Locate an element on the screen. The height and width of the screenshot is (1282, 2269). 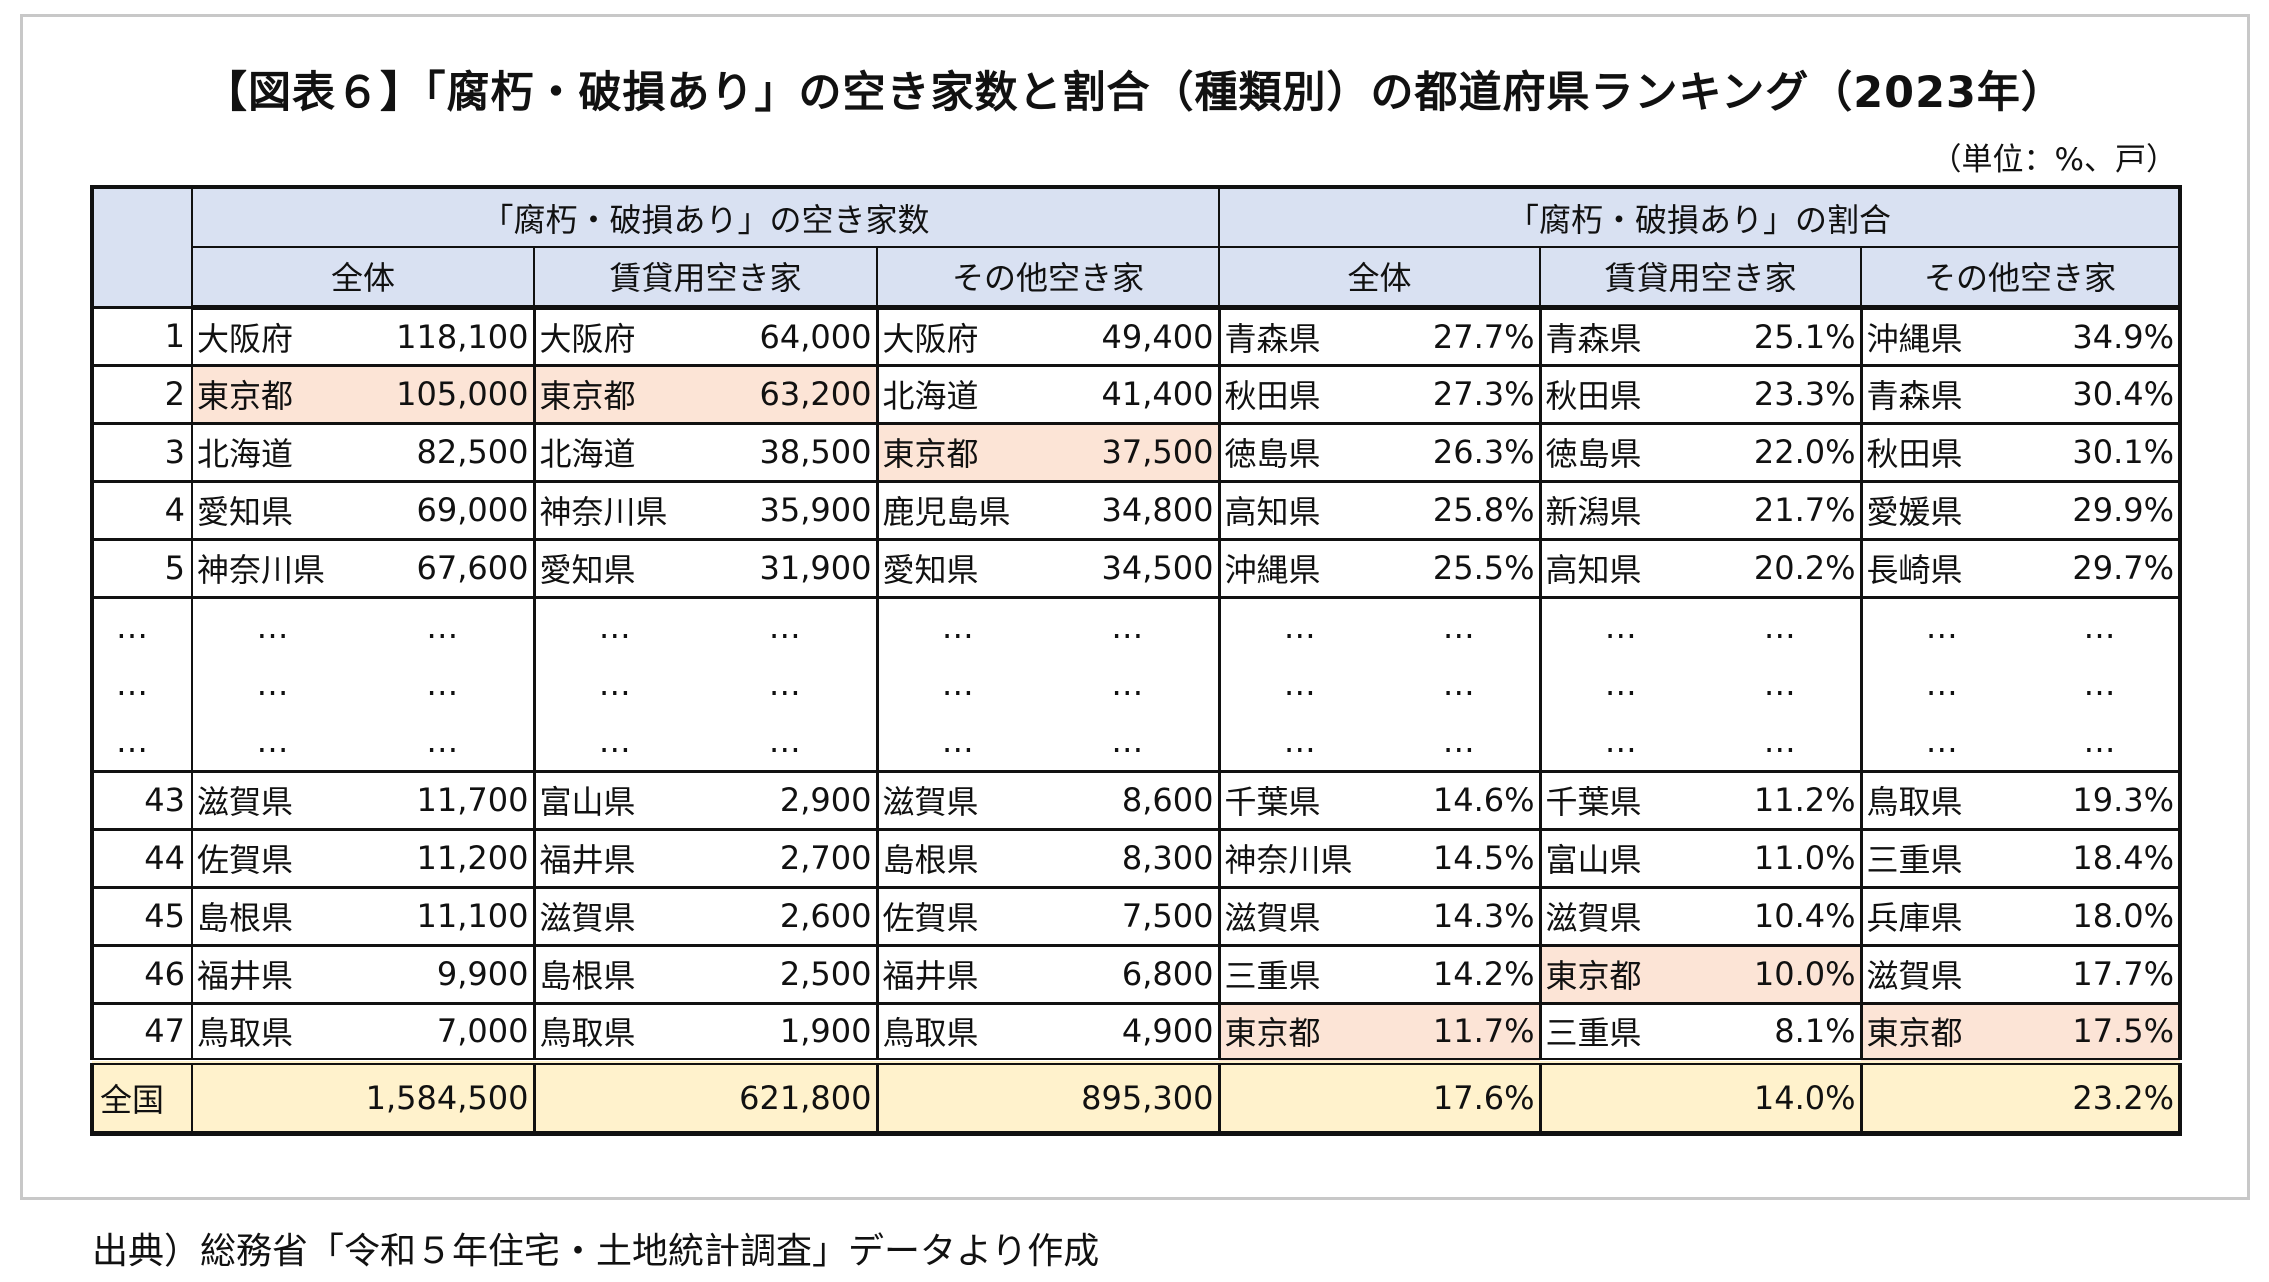
total-value: 14.0% is located at coordinates (1701, 1096).